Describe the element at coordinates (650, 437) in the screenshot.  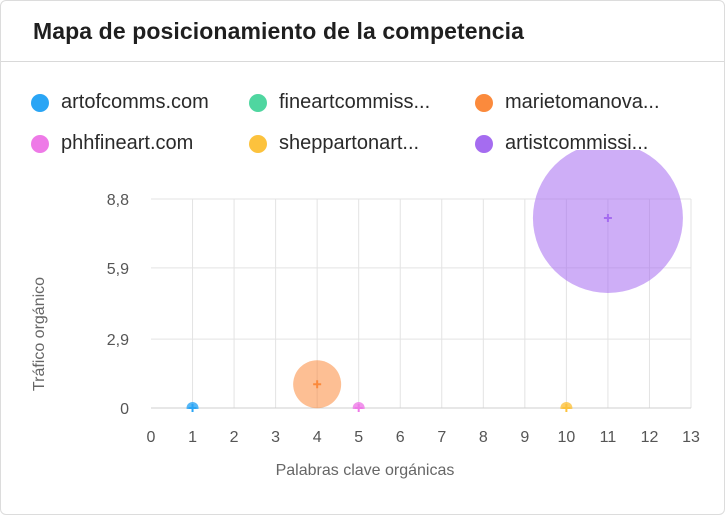
I see `x-tick-label: 12` at that location.